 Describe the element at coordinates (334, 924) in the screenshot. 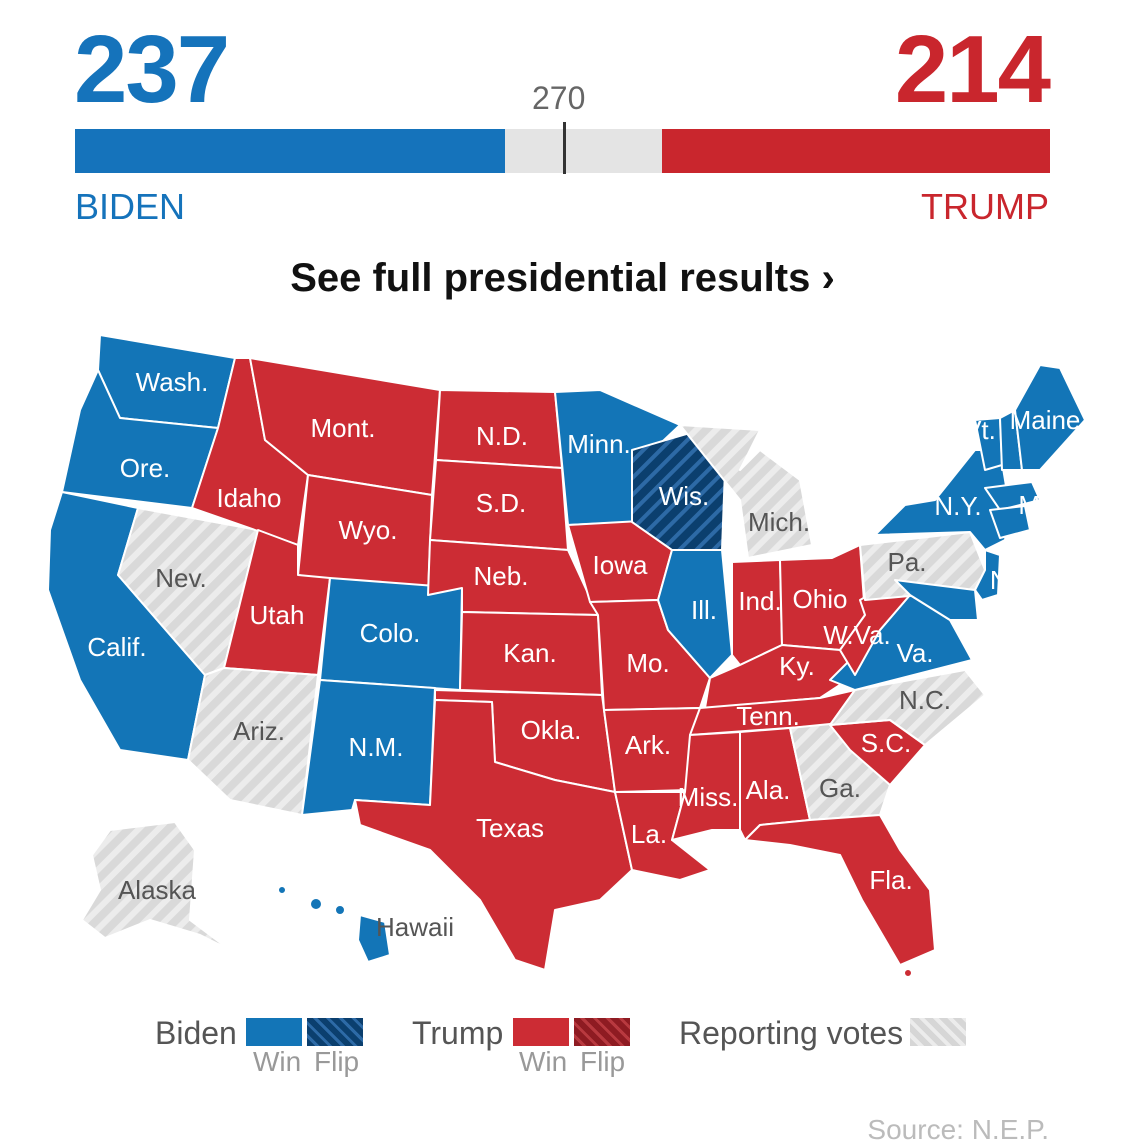

I see `state-hi` at that location.